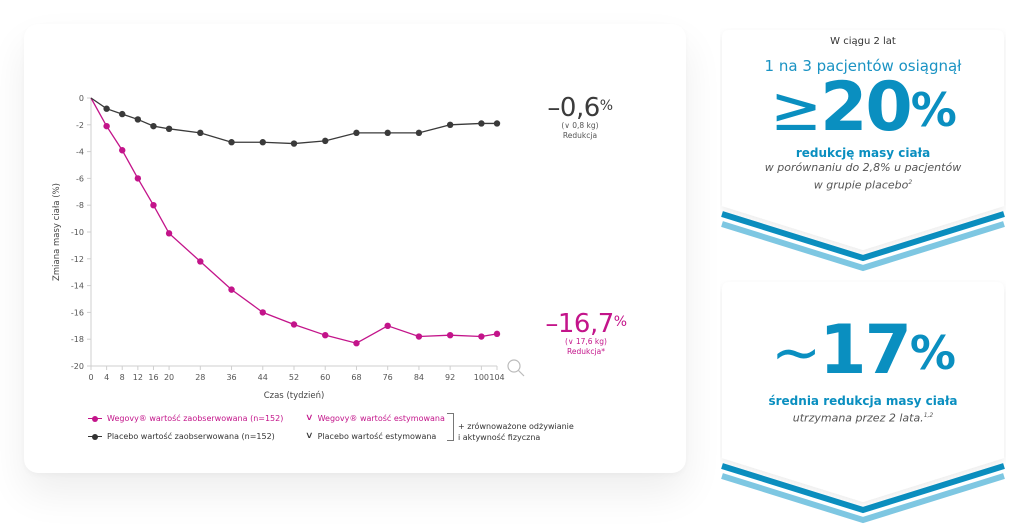  What do you see at coordinates (863, 236) in the screenshot?
I see `panel-stripe-dark` at bounding box center [863, 236].